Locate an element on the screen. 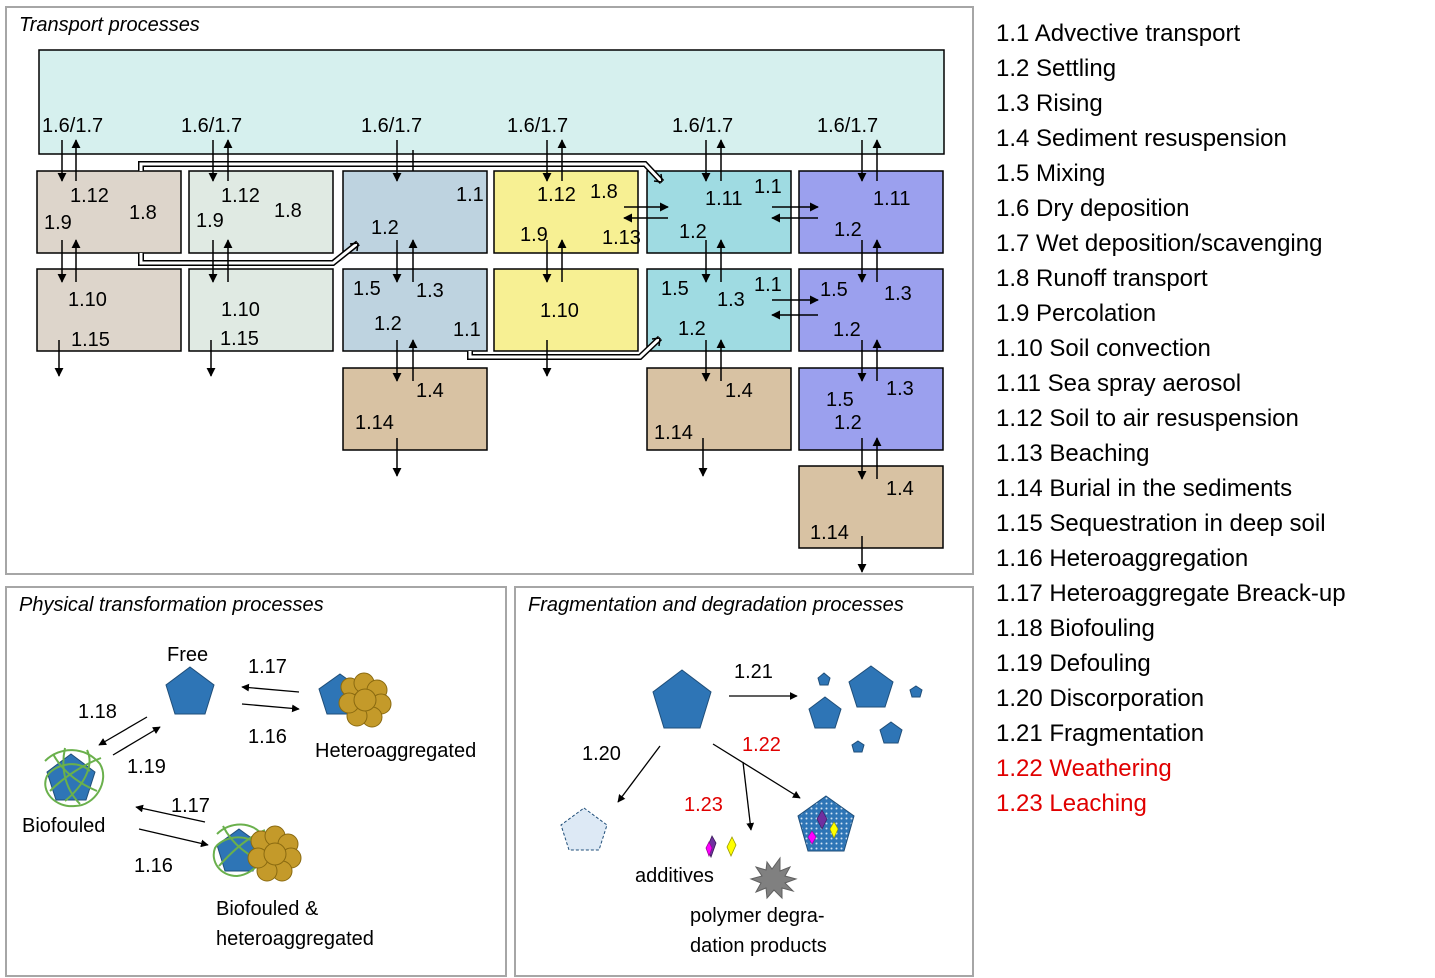 The image size is (1435, 978). vertical-exchange-arrows is located at coordinates (469, 359).